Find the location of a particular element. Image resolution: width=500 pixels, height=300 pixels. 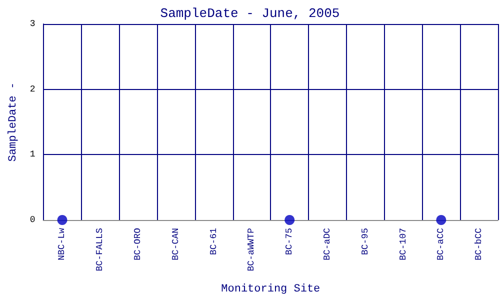

y-tick-label: 2 is located at coordinates (33, 89).